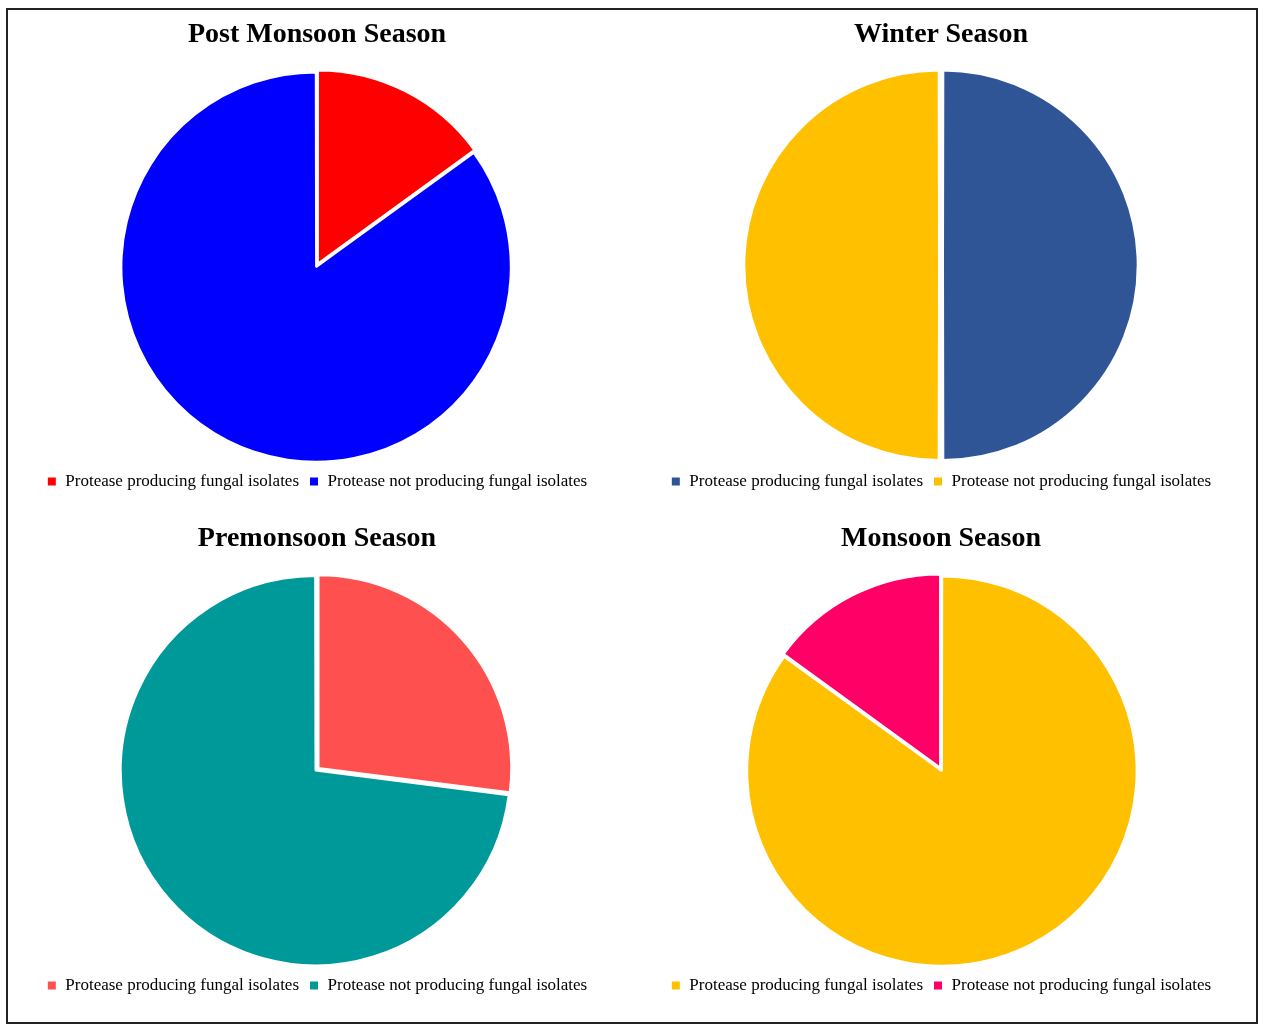 The width and height of the screenshot is (1263, 1029). I want to click on chart-title: Post Monsoon Season, so click(317, 33).